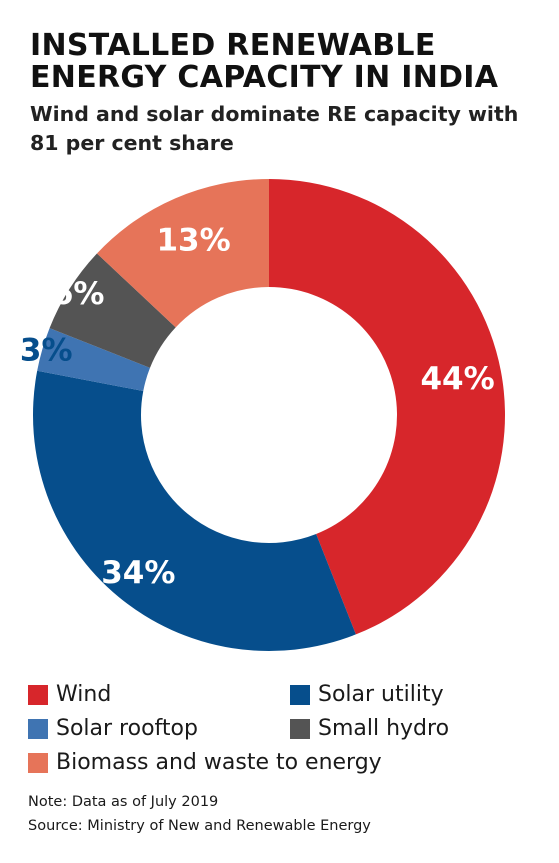 The height and width of the screenshot is (863, 559). What do you see at coordinates (84, 694) in the screenshot?
I see `legend-label: Wind` at bounding box center [84, 694].